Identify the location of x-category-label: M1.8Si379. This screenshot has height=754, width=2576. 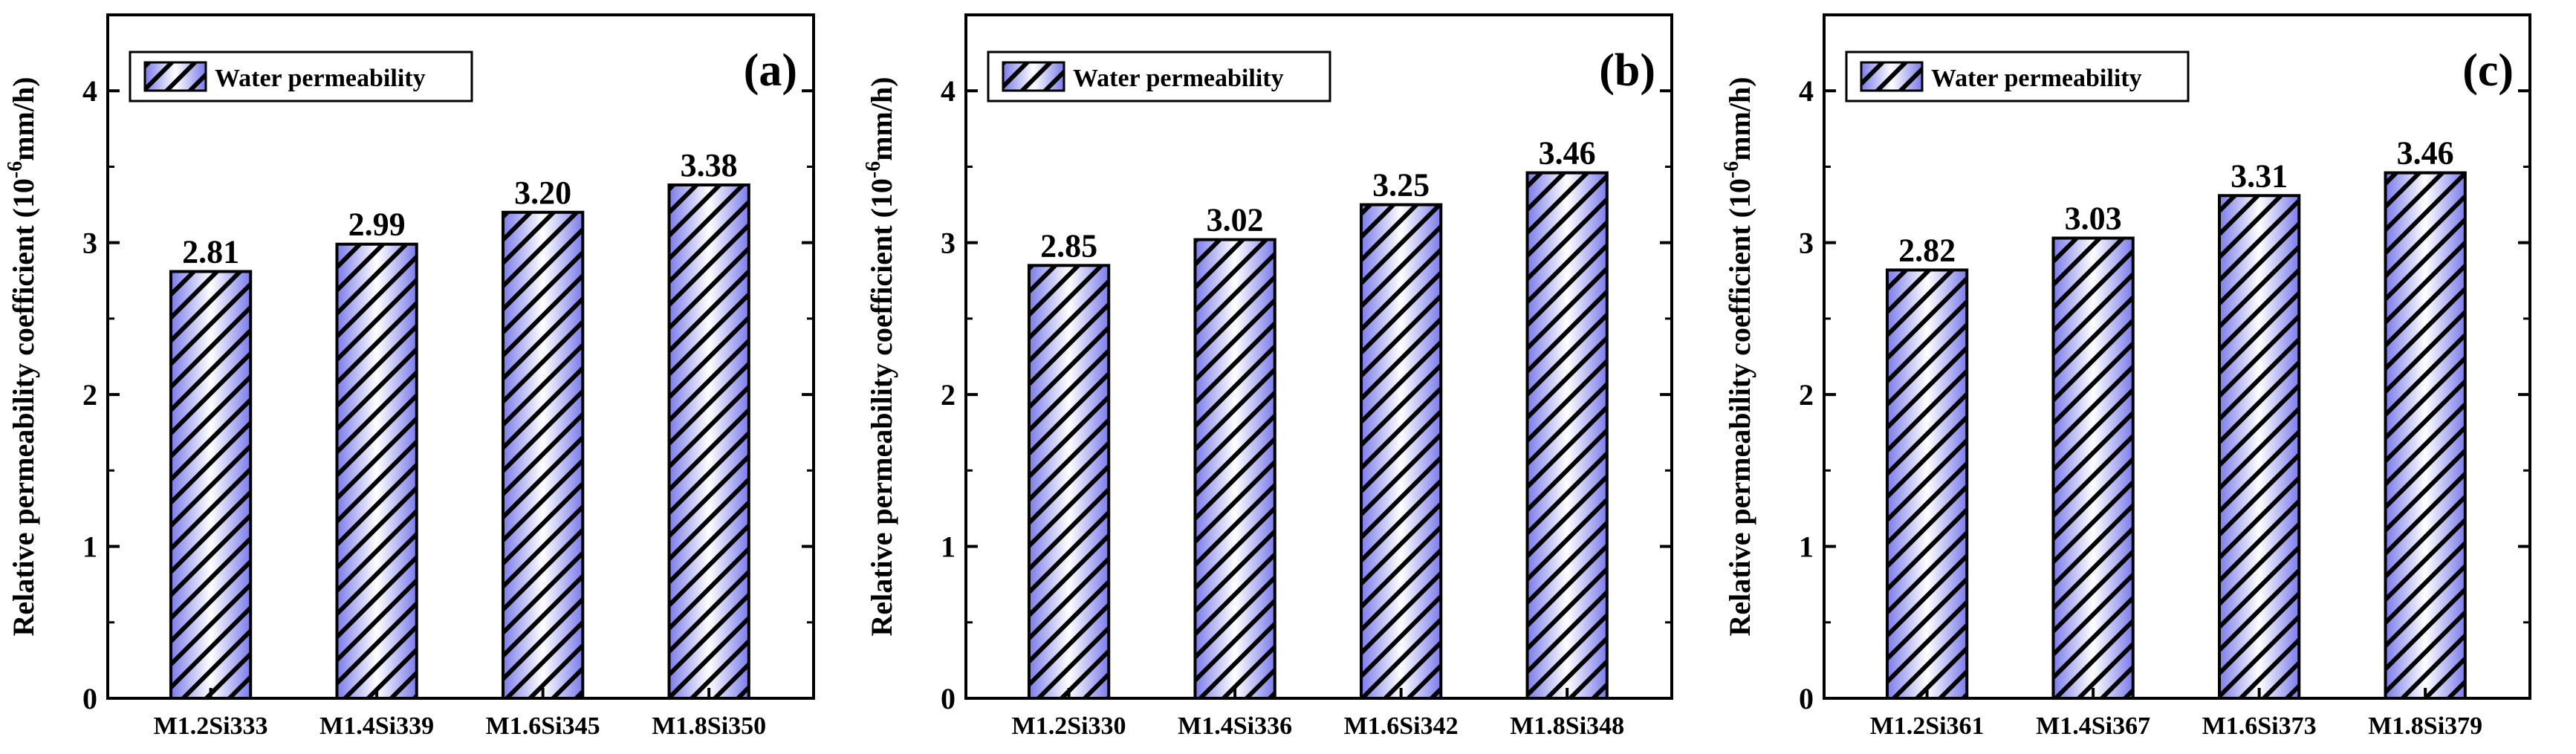
(2425, 726).